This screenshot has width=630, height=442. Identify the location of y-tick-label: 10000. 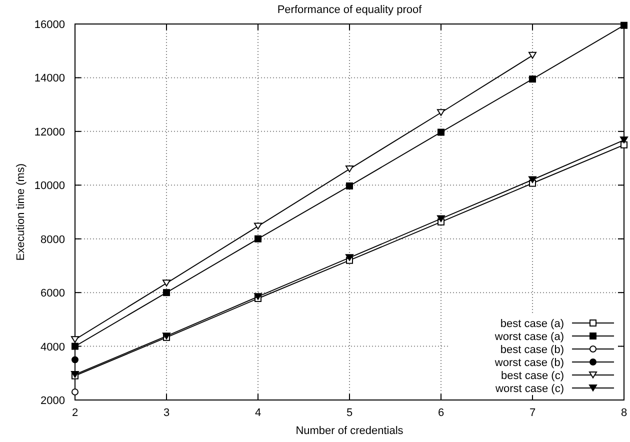
(49, 186).